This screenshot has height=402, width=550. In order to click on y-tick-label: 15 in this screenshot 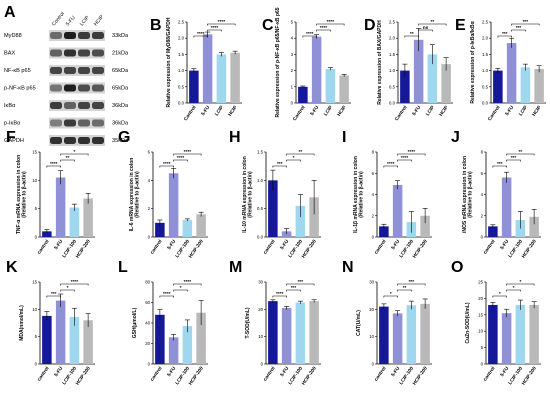, I will do `click(34, 152)`.